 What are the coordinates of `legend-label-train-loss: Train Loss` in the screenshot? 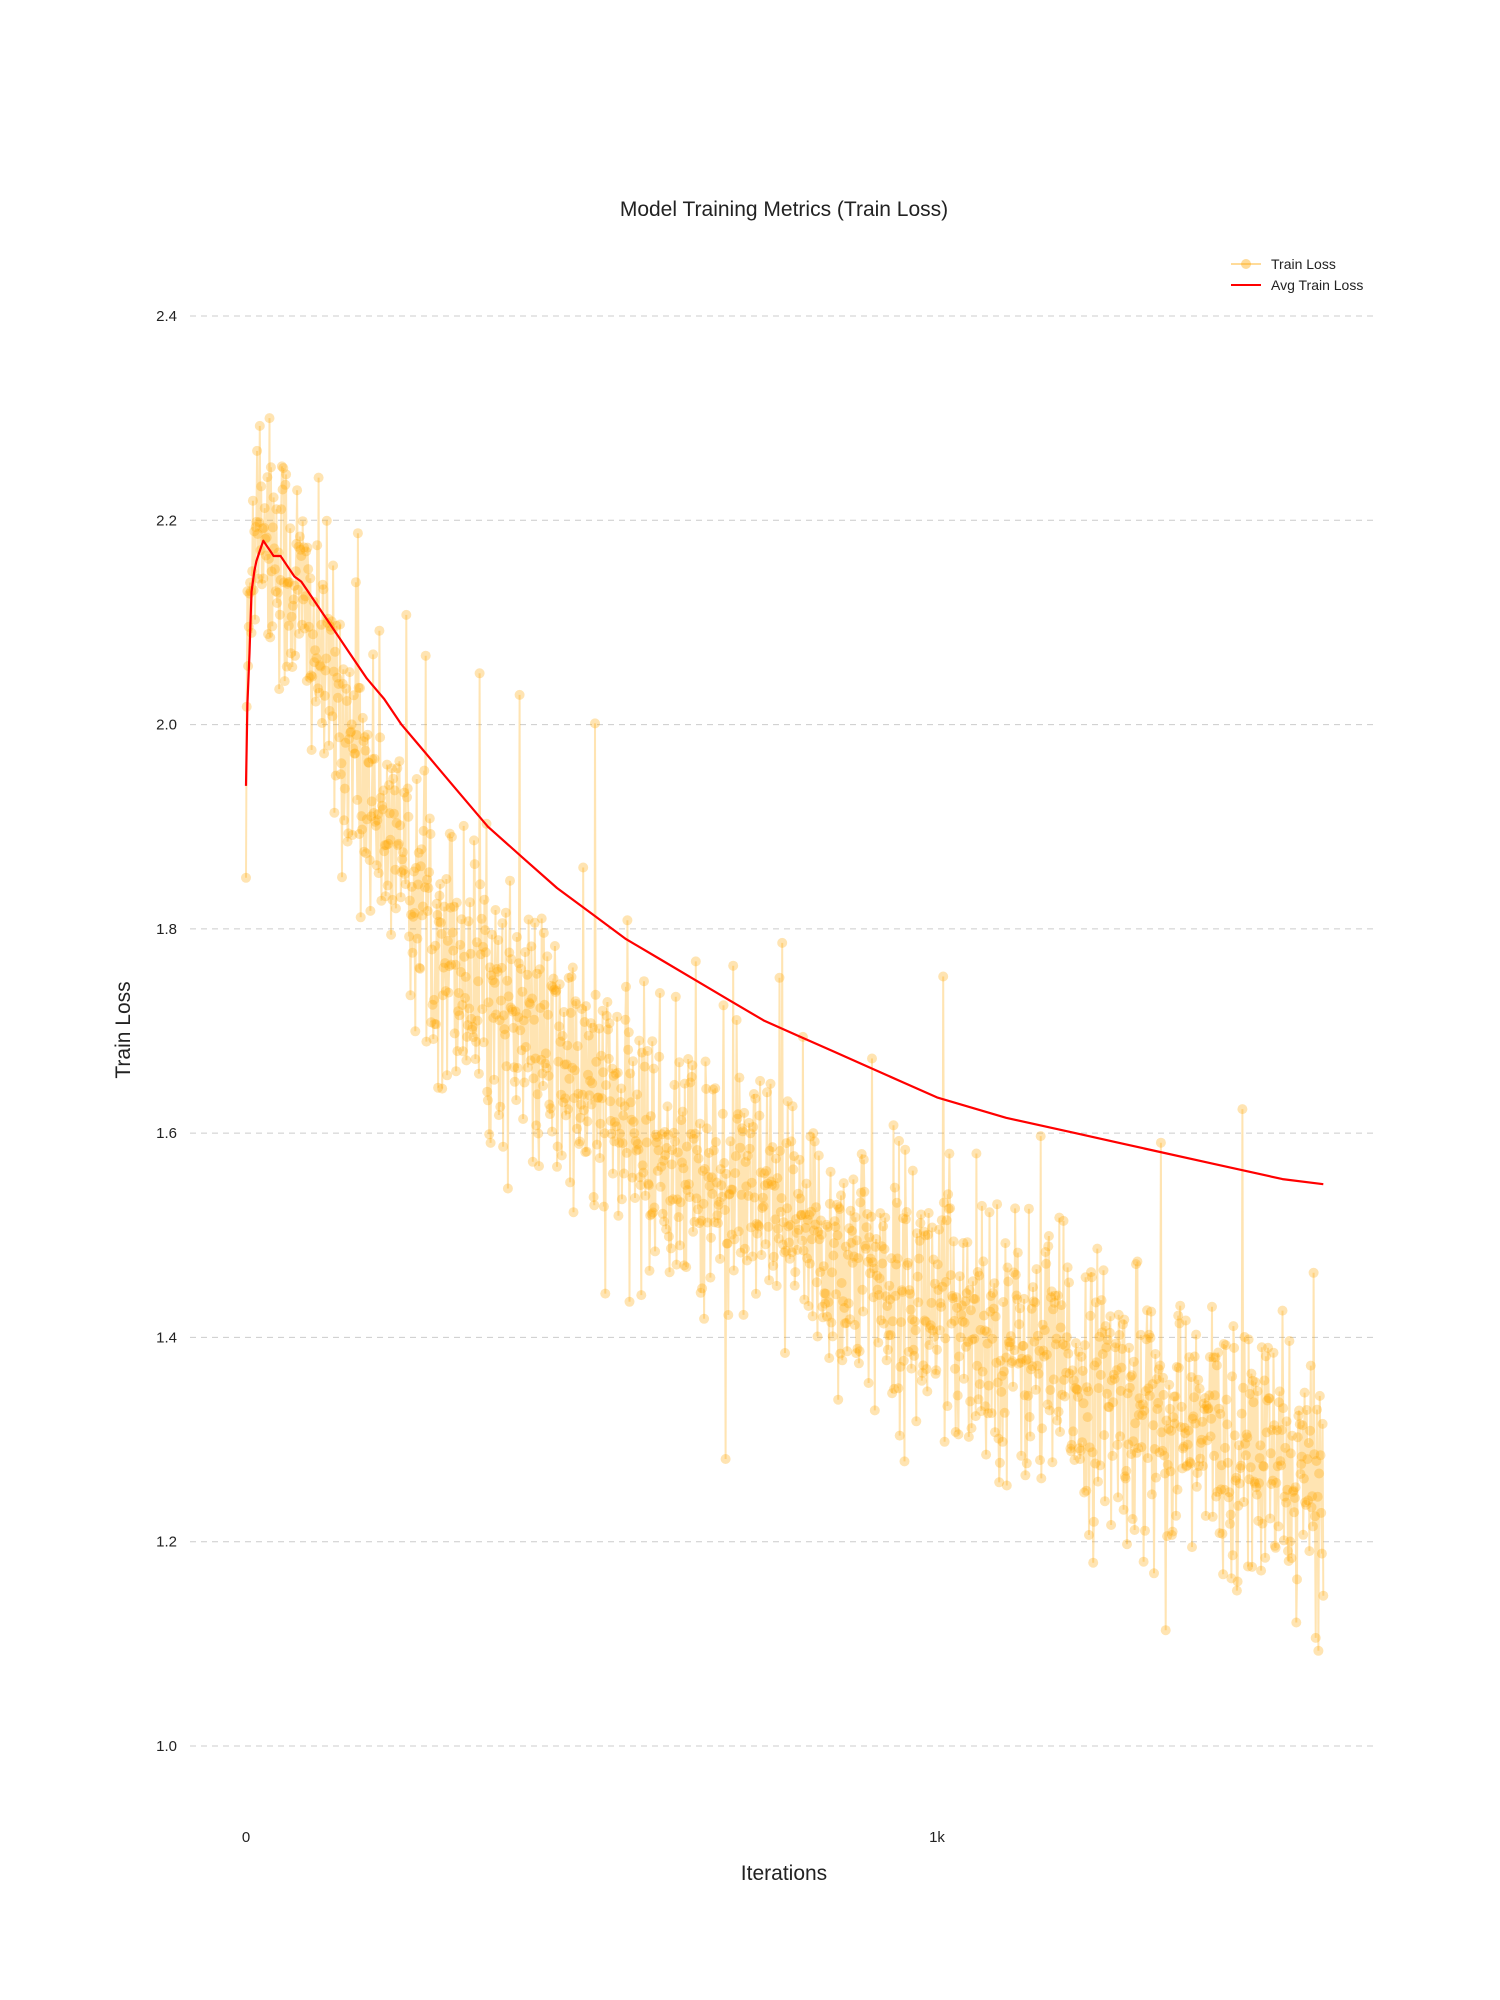 It's located at (1303, 264).